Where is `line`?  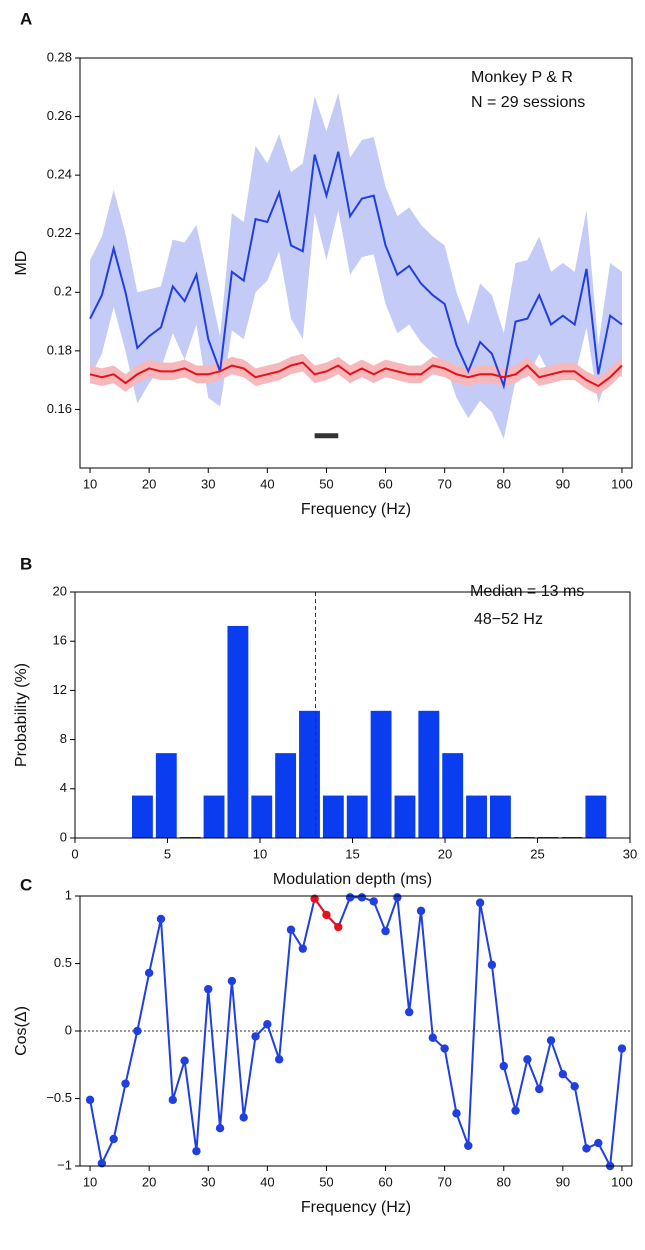
line is located at coordinates (356, 374).